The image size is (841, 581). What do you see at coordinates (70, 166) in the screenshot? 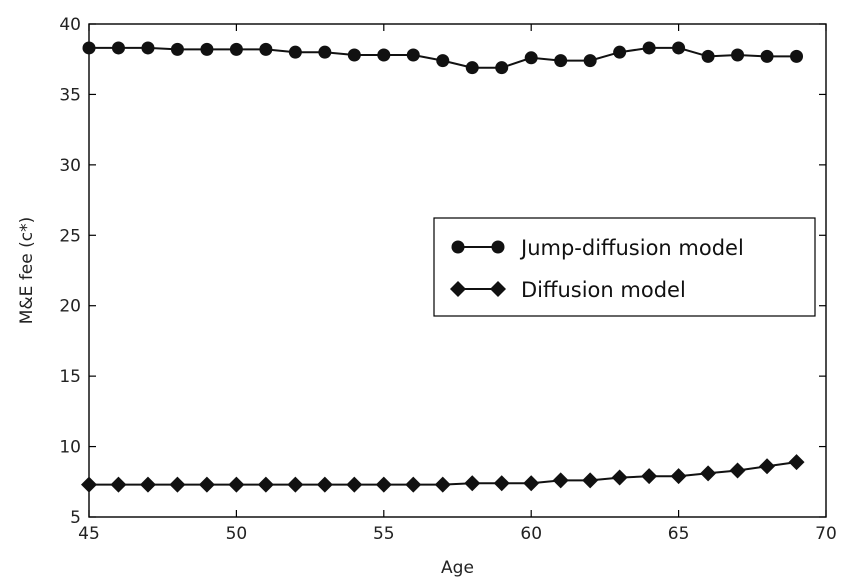
I see `y-tick-label: 30` at bounding box center [70, 166].